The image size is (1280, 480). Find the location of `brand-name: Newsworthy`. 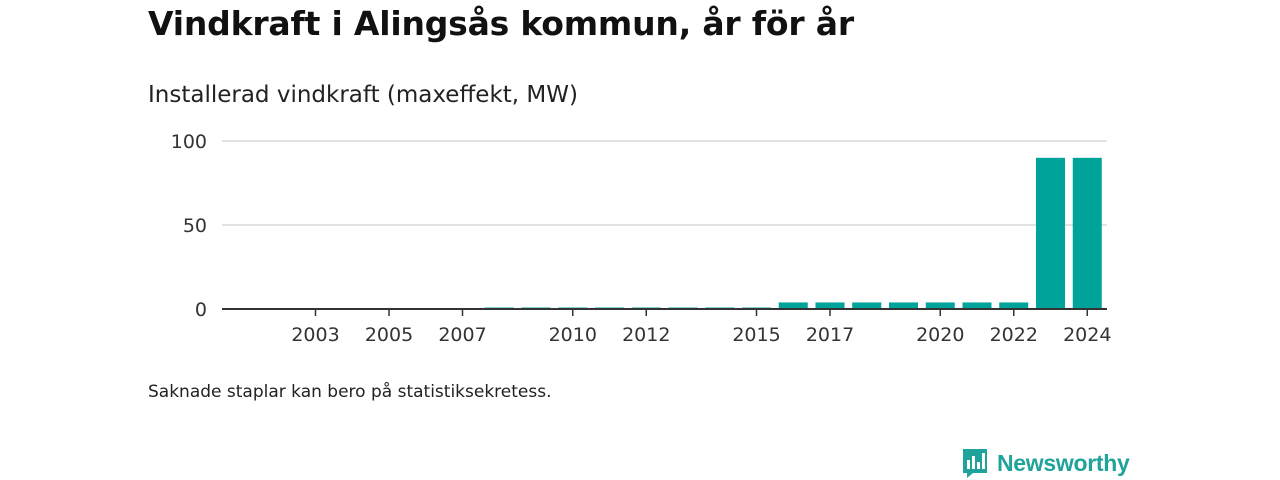

brand-name: Newsworthy is located at coordinates (1063, 462).